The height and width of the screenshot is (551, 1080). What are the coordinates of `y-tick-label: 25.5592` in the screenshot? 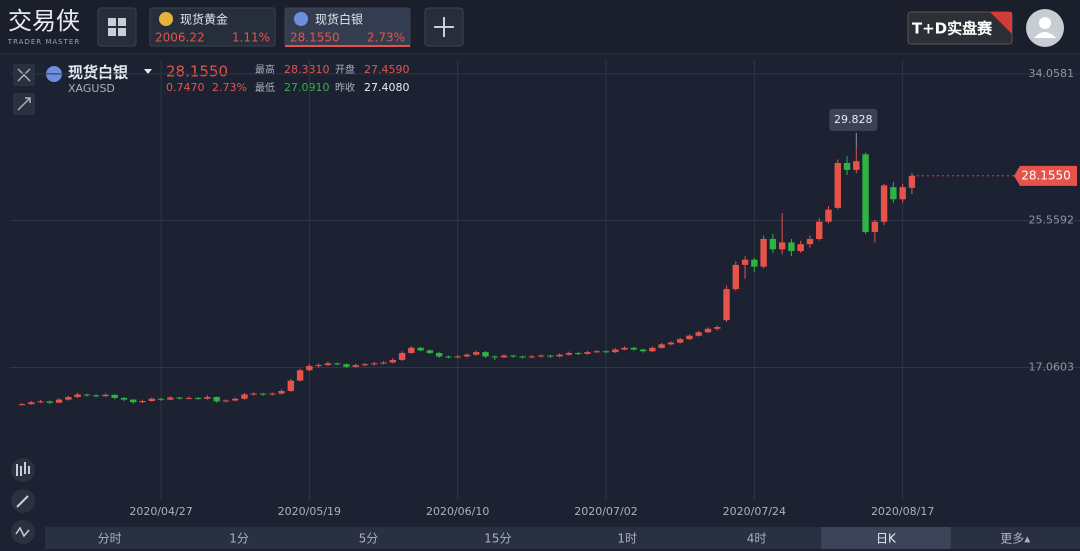 It's located at (1052, 220).